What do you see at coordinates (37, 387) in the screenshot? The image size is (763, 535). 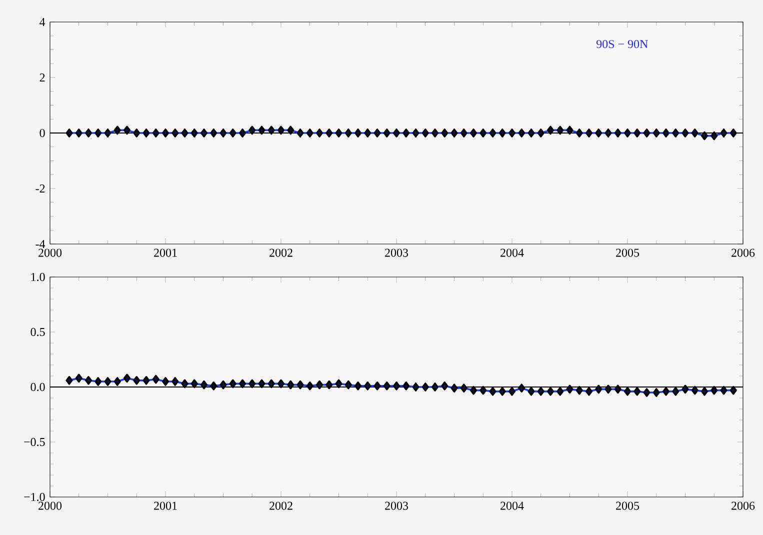 I see `y-tick-label: 0.0` at bounding box center [37, 387].